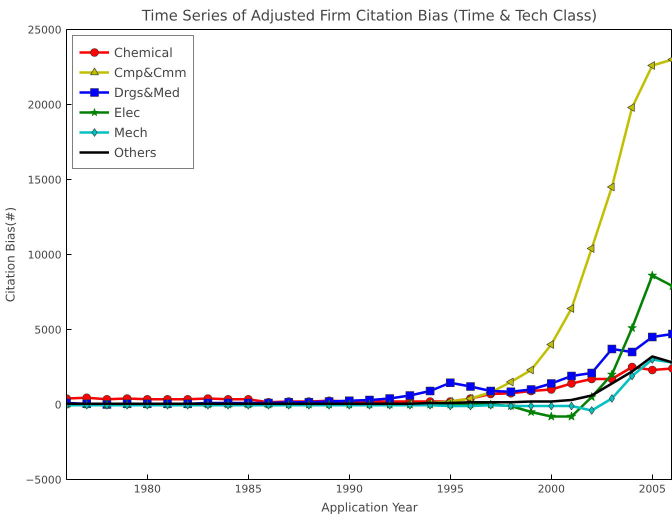  What do you see at coordinates (10, 254) in the screenshot?
I see `y-axis-title: Citation Bias(#)` at bounding box center [10, 254].